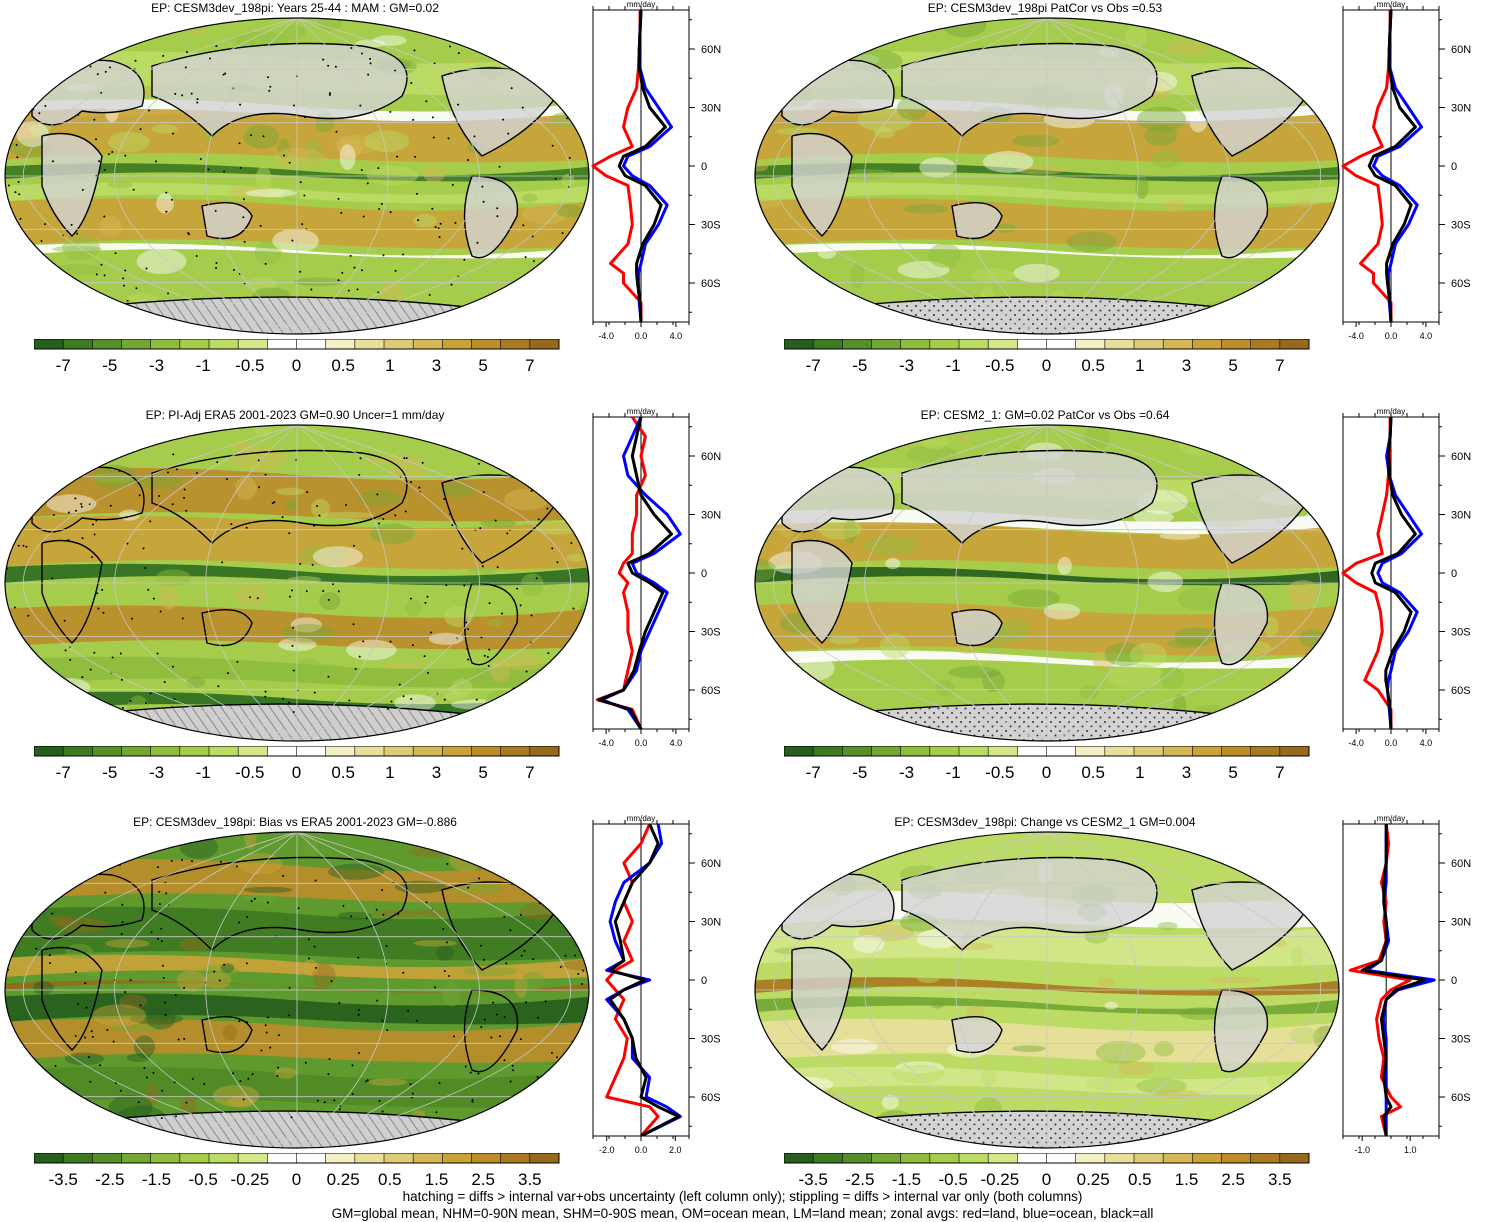 The image size is (1485, 1222). I want to click on colorbar-label: 2.5, so click(1233, 1179).